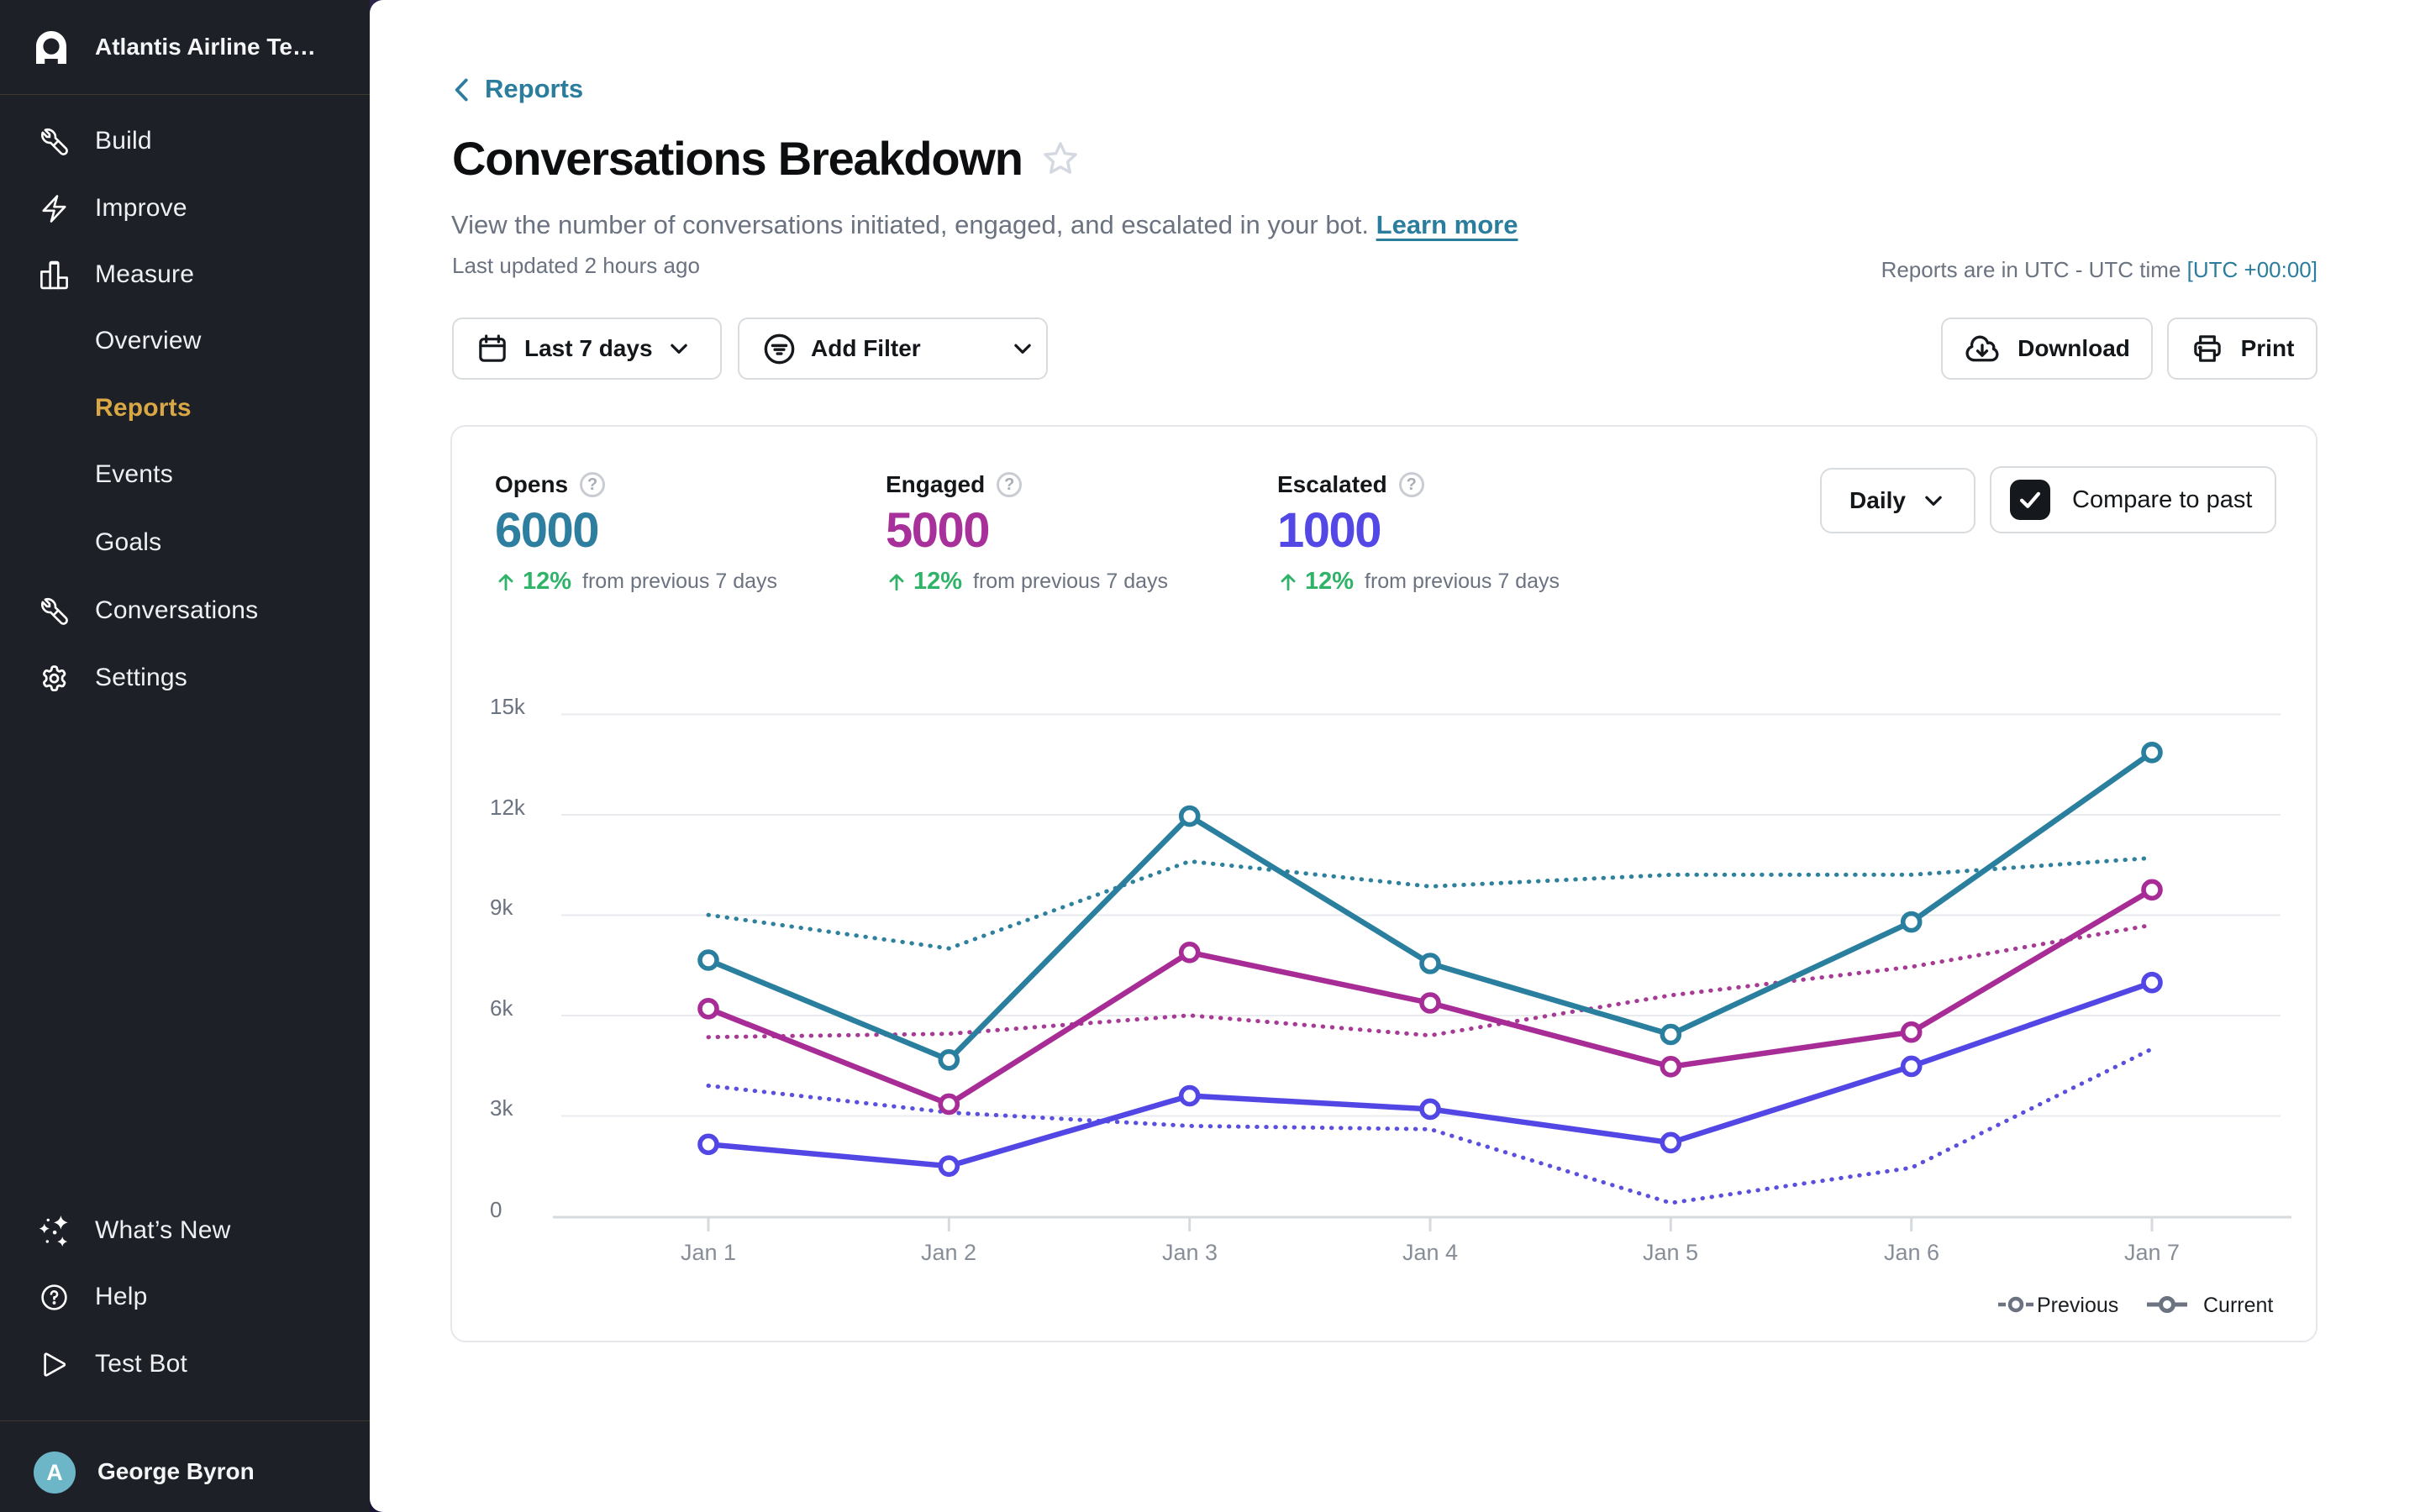 The image size is (2420, 1512). What do you see at coordinates (501, 1108) in the screenshot?
I see `svg-text: 3k` at bounding box center [501, 1108].